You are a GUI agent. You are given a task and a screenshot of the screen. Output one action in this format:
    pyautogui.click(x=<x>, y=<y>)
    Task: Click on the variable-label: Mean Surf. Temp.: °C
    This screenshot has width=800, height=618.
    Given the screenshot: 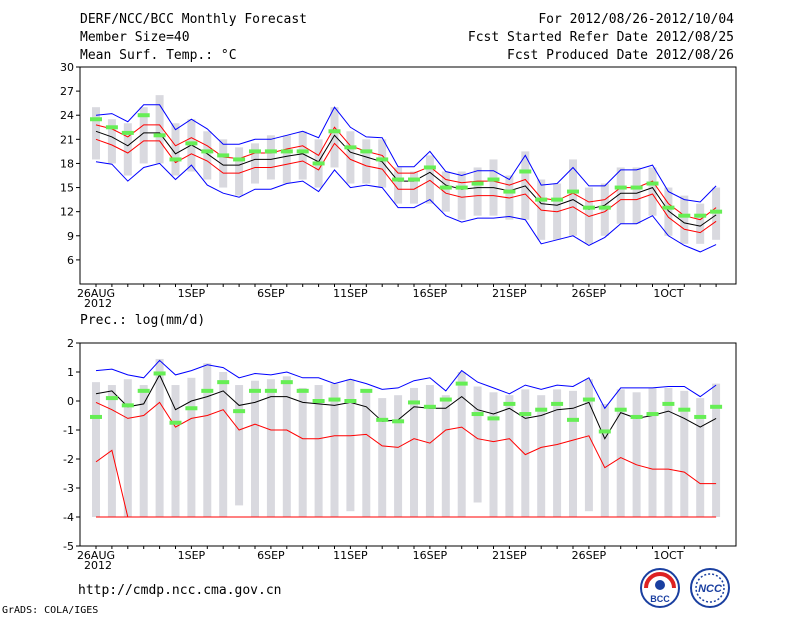 What is the action you would take?
    pyautogui.click(x=158, y=55)
    